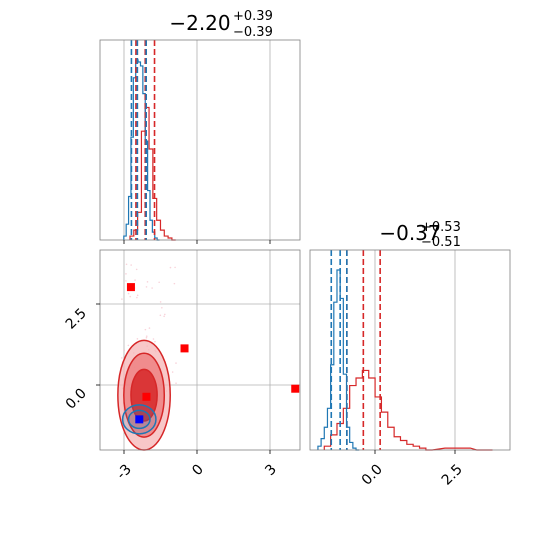 The width and height of the screenshot is (550, 550). What do you see at coordinates (139, 419) in the screenshot?
I see `marker-blue-square` at bounding box center [139, 419].